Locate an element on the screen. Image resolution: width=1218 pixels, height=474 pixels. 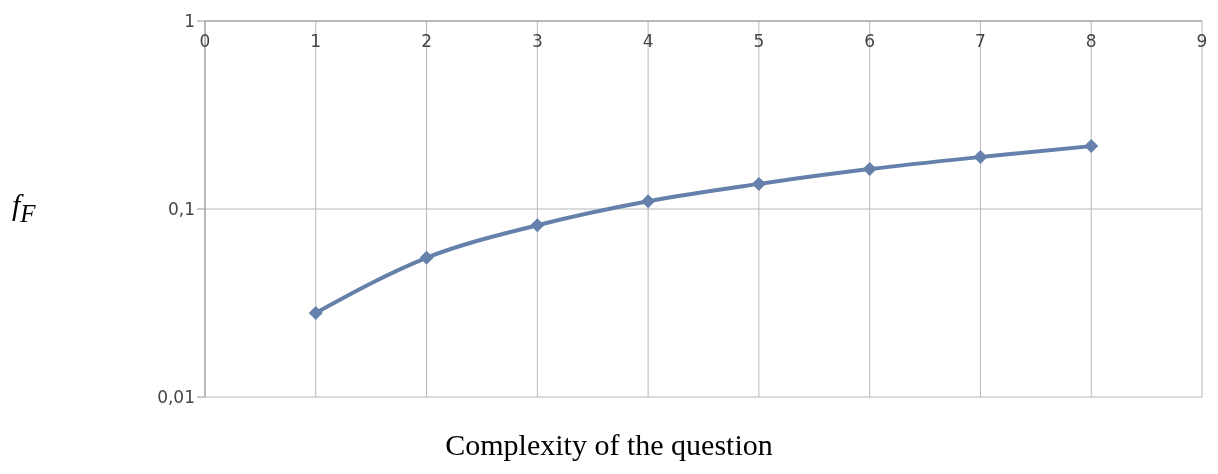
y-tick-label: 1 is located at coordinates (189, 21).